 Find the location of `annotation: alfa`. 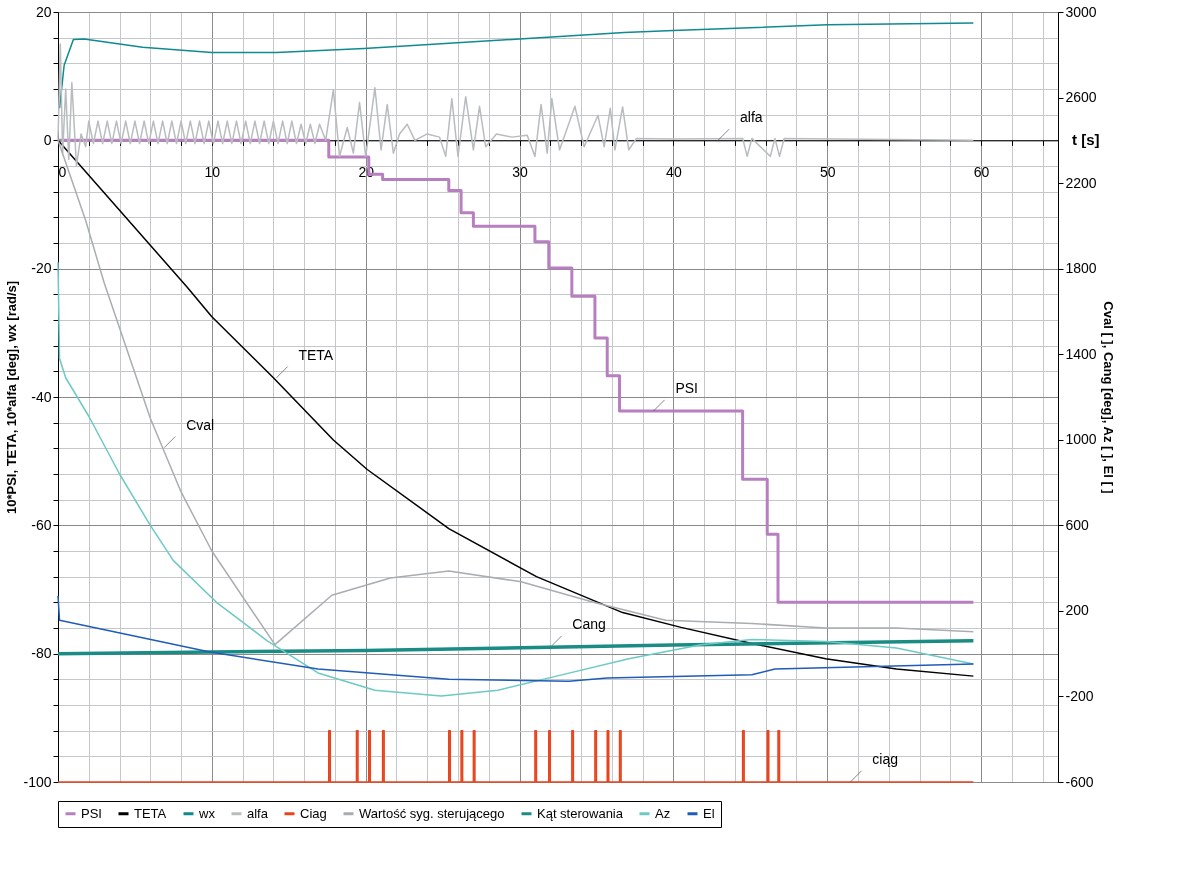

annotation: alfa is located at coordinates (751, 117).